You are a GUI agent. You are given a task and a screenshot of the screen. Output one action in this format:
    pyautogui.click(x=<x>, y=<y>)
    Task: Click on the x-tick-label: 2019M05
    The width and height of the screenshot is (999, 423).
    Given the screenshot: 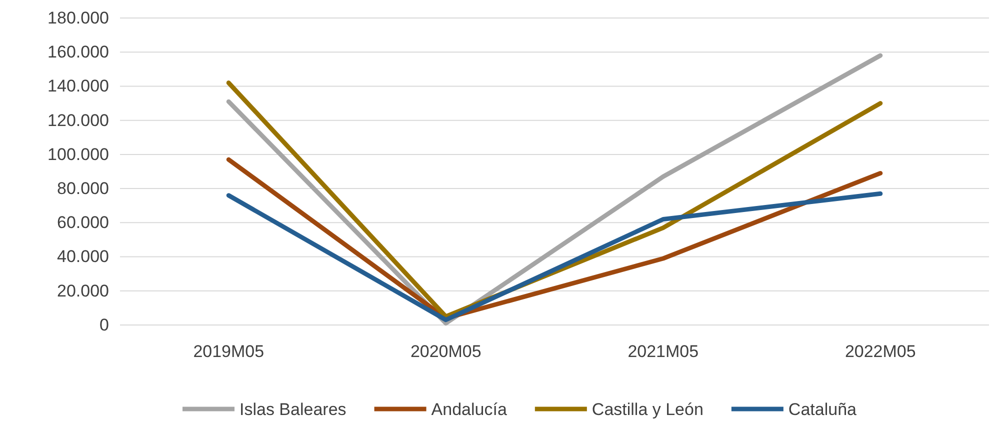 What is the action you would take?
    pyautogui.click(x=228, y=352)
    